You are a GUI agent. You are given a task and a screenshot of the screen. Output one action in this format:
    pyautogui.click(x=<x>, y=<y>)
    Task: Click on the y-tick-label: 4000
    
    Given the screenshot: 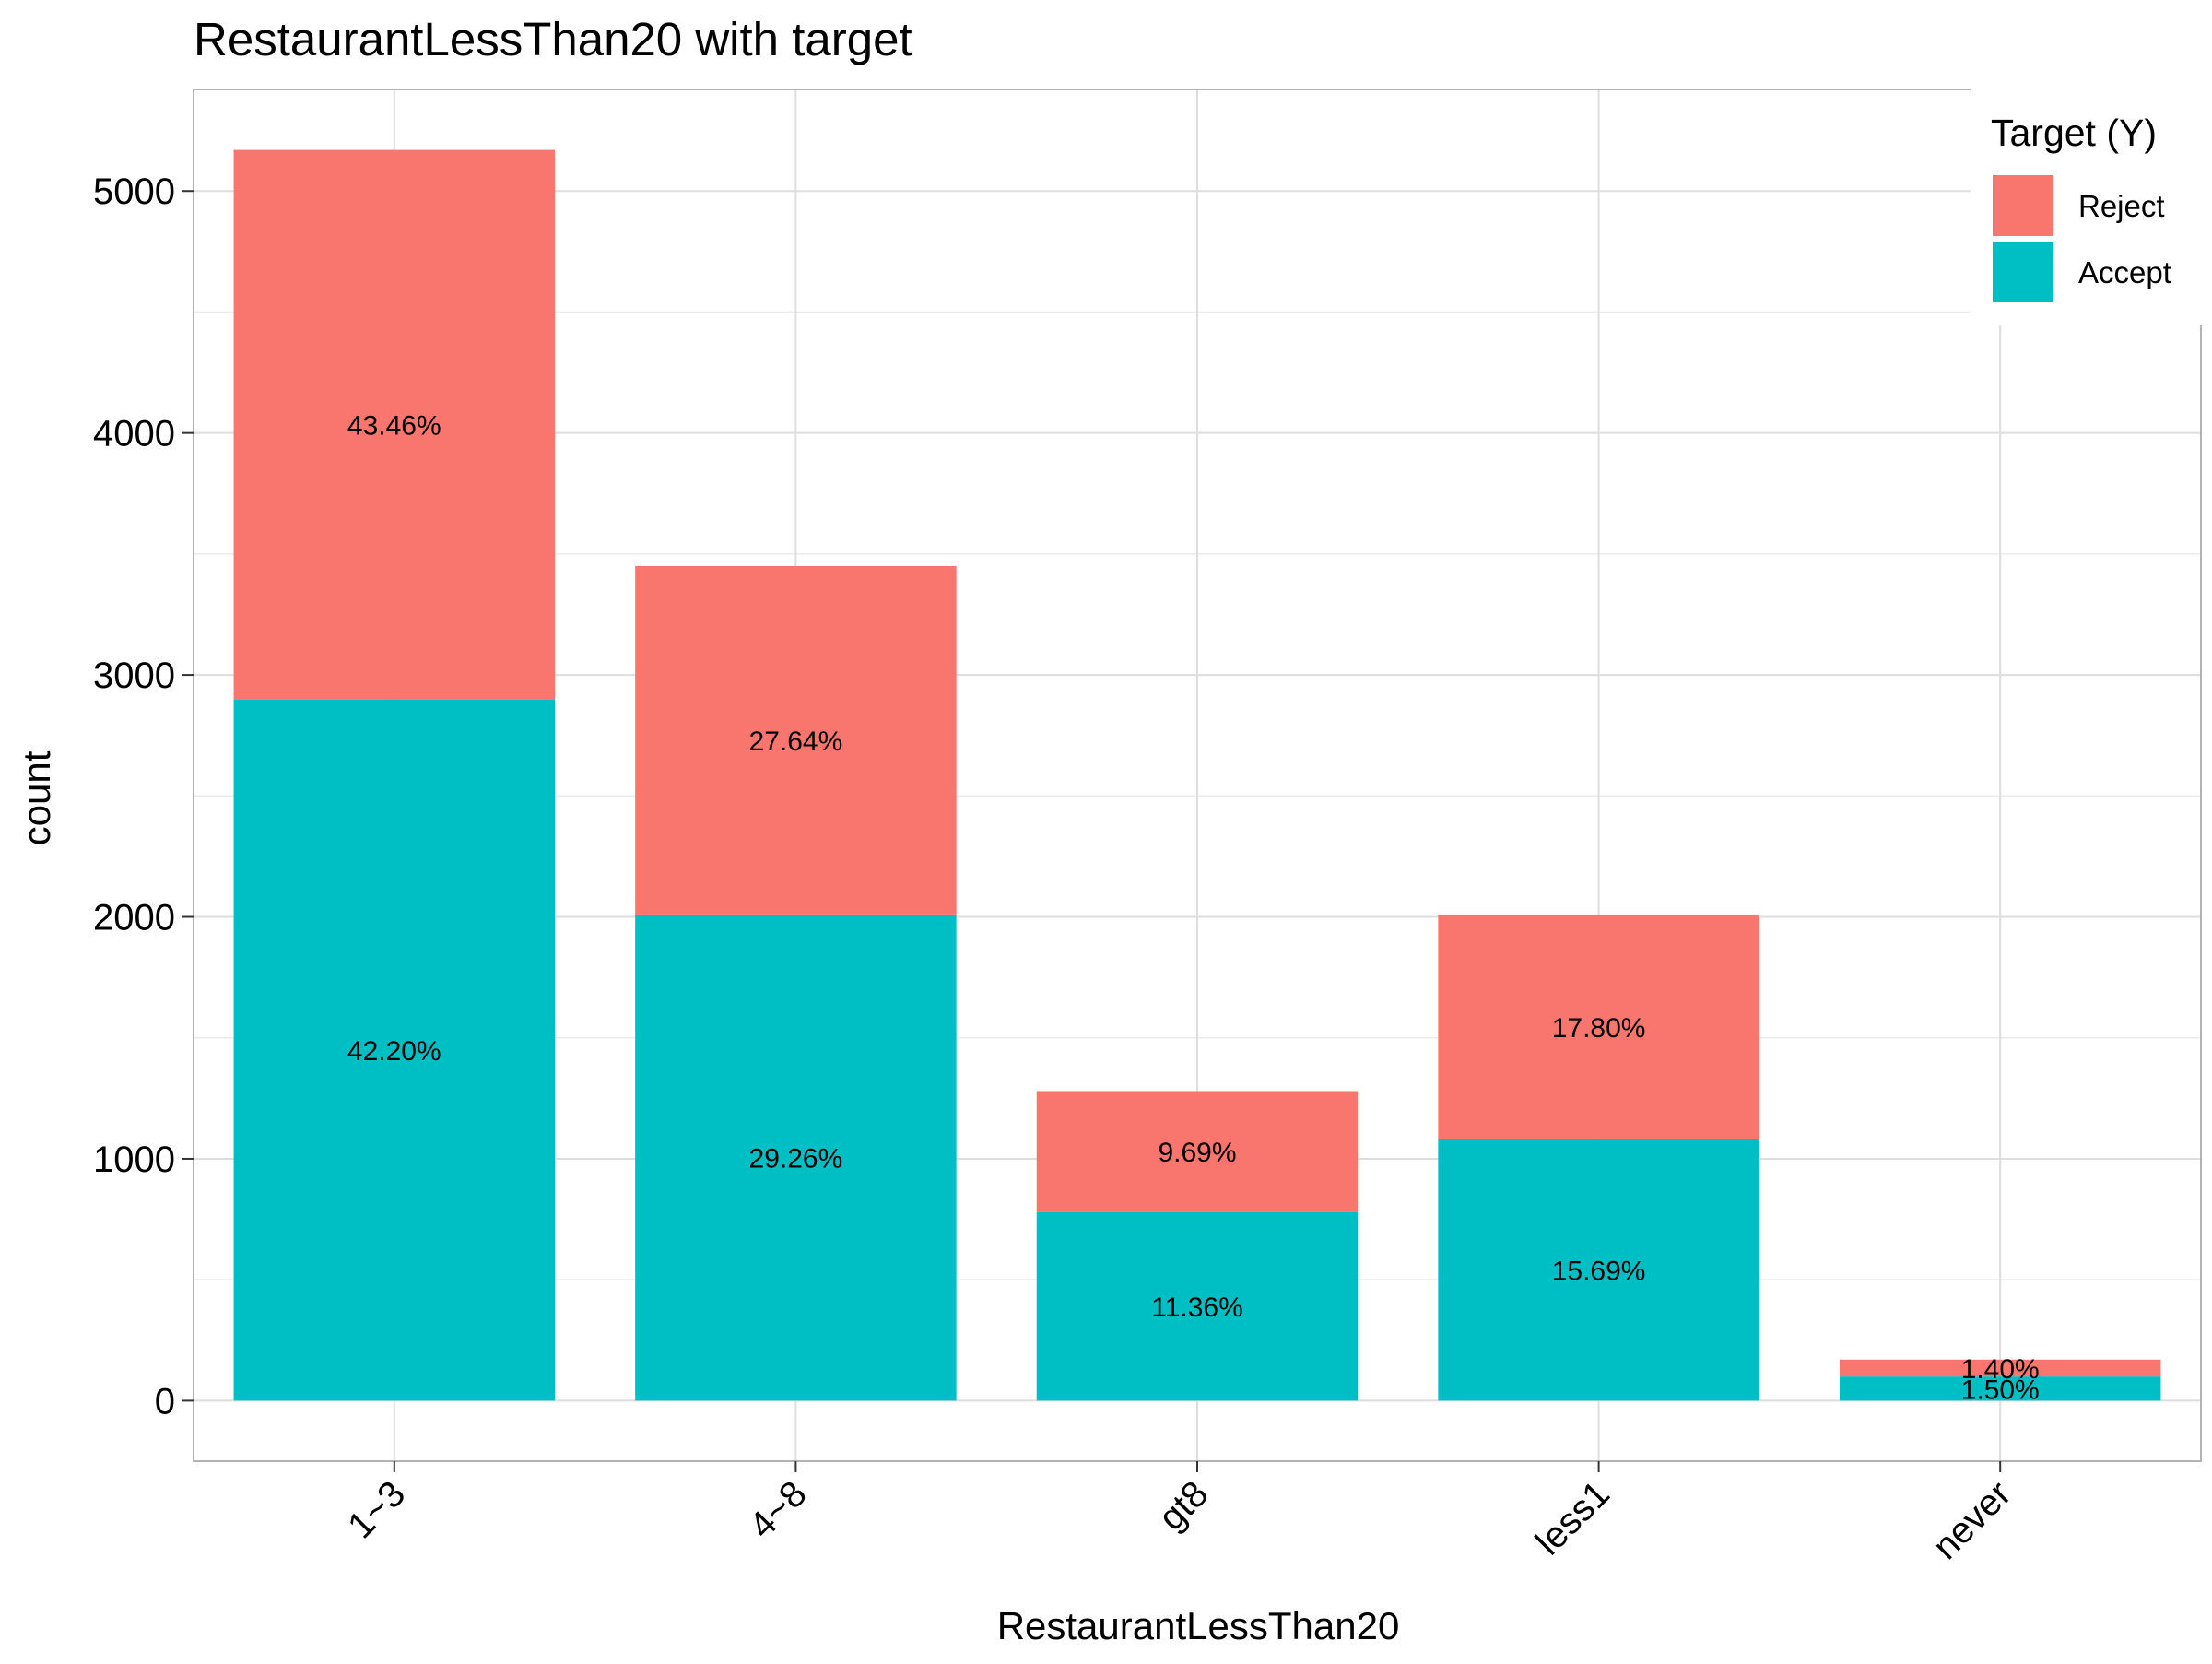 What is the action you would take?
    pyautogui.click(x=134, y=434)
    